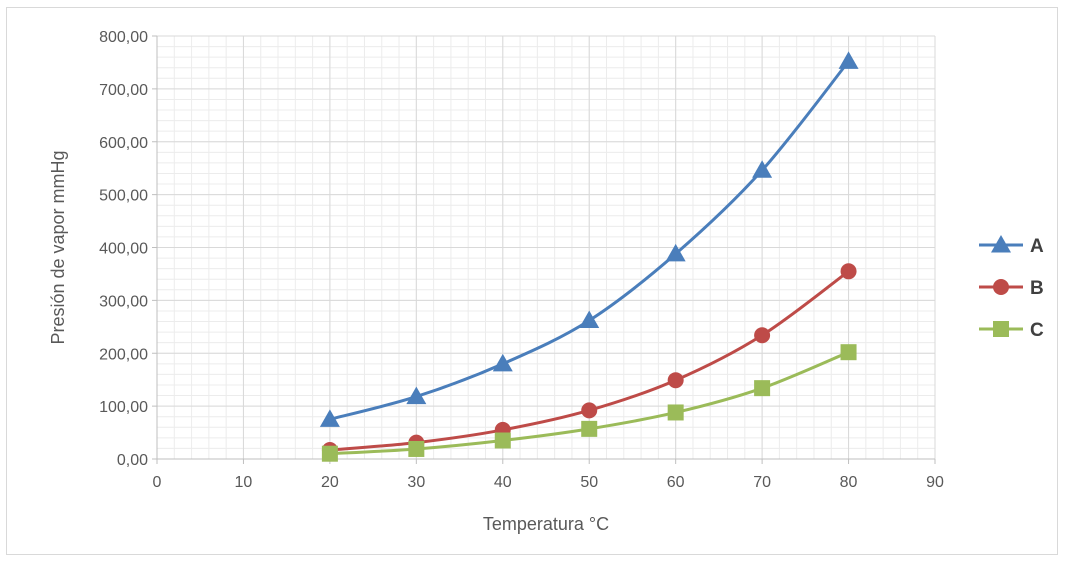 The height and width of the screenshot is (561, 1065). What do you see at coordinates (935, 482) in the screenshot?
I see `x-tick-label: 90` at bounding box center [935, 482].